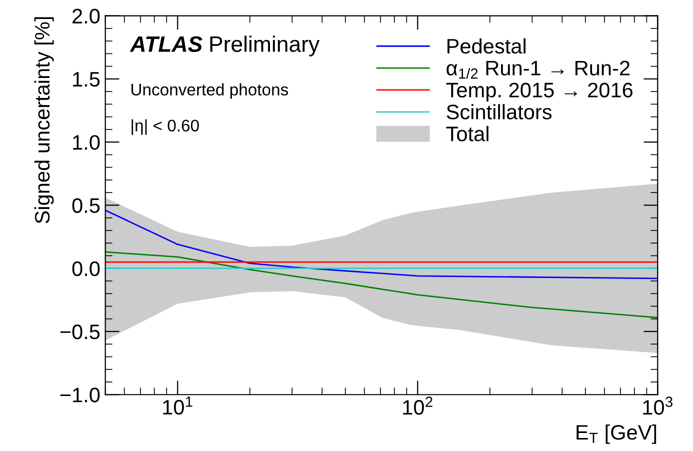  I want to click on legend-label: Scintillators, so click(499, 112).